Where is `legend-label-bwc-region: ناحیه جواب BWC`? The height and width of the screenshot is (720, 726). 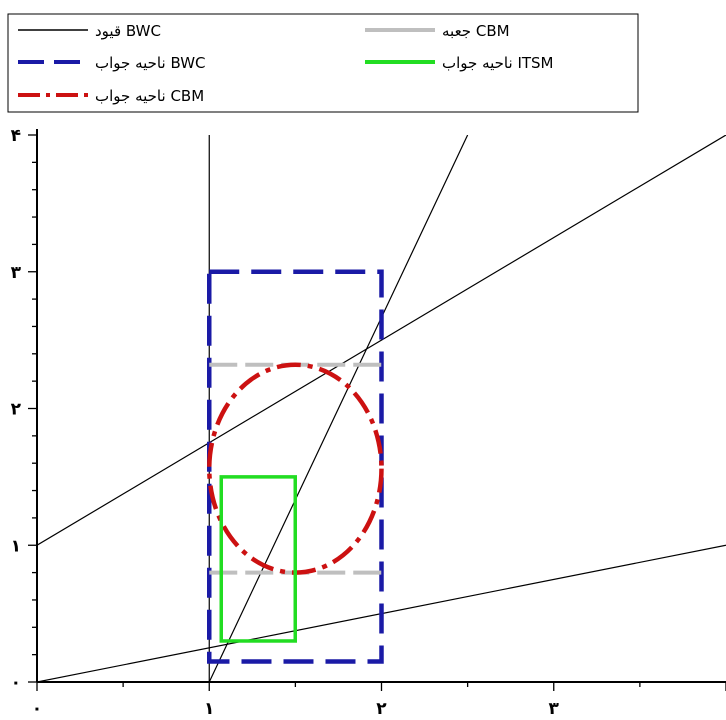
legend-label-bwc-region: ناحیه جواب BWC is located at coordinates (150, 63).